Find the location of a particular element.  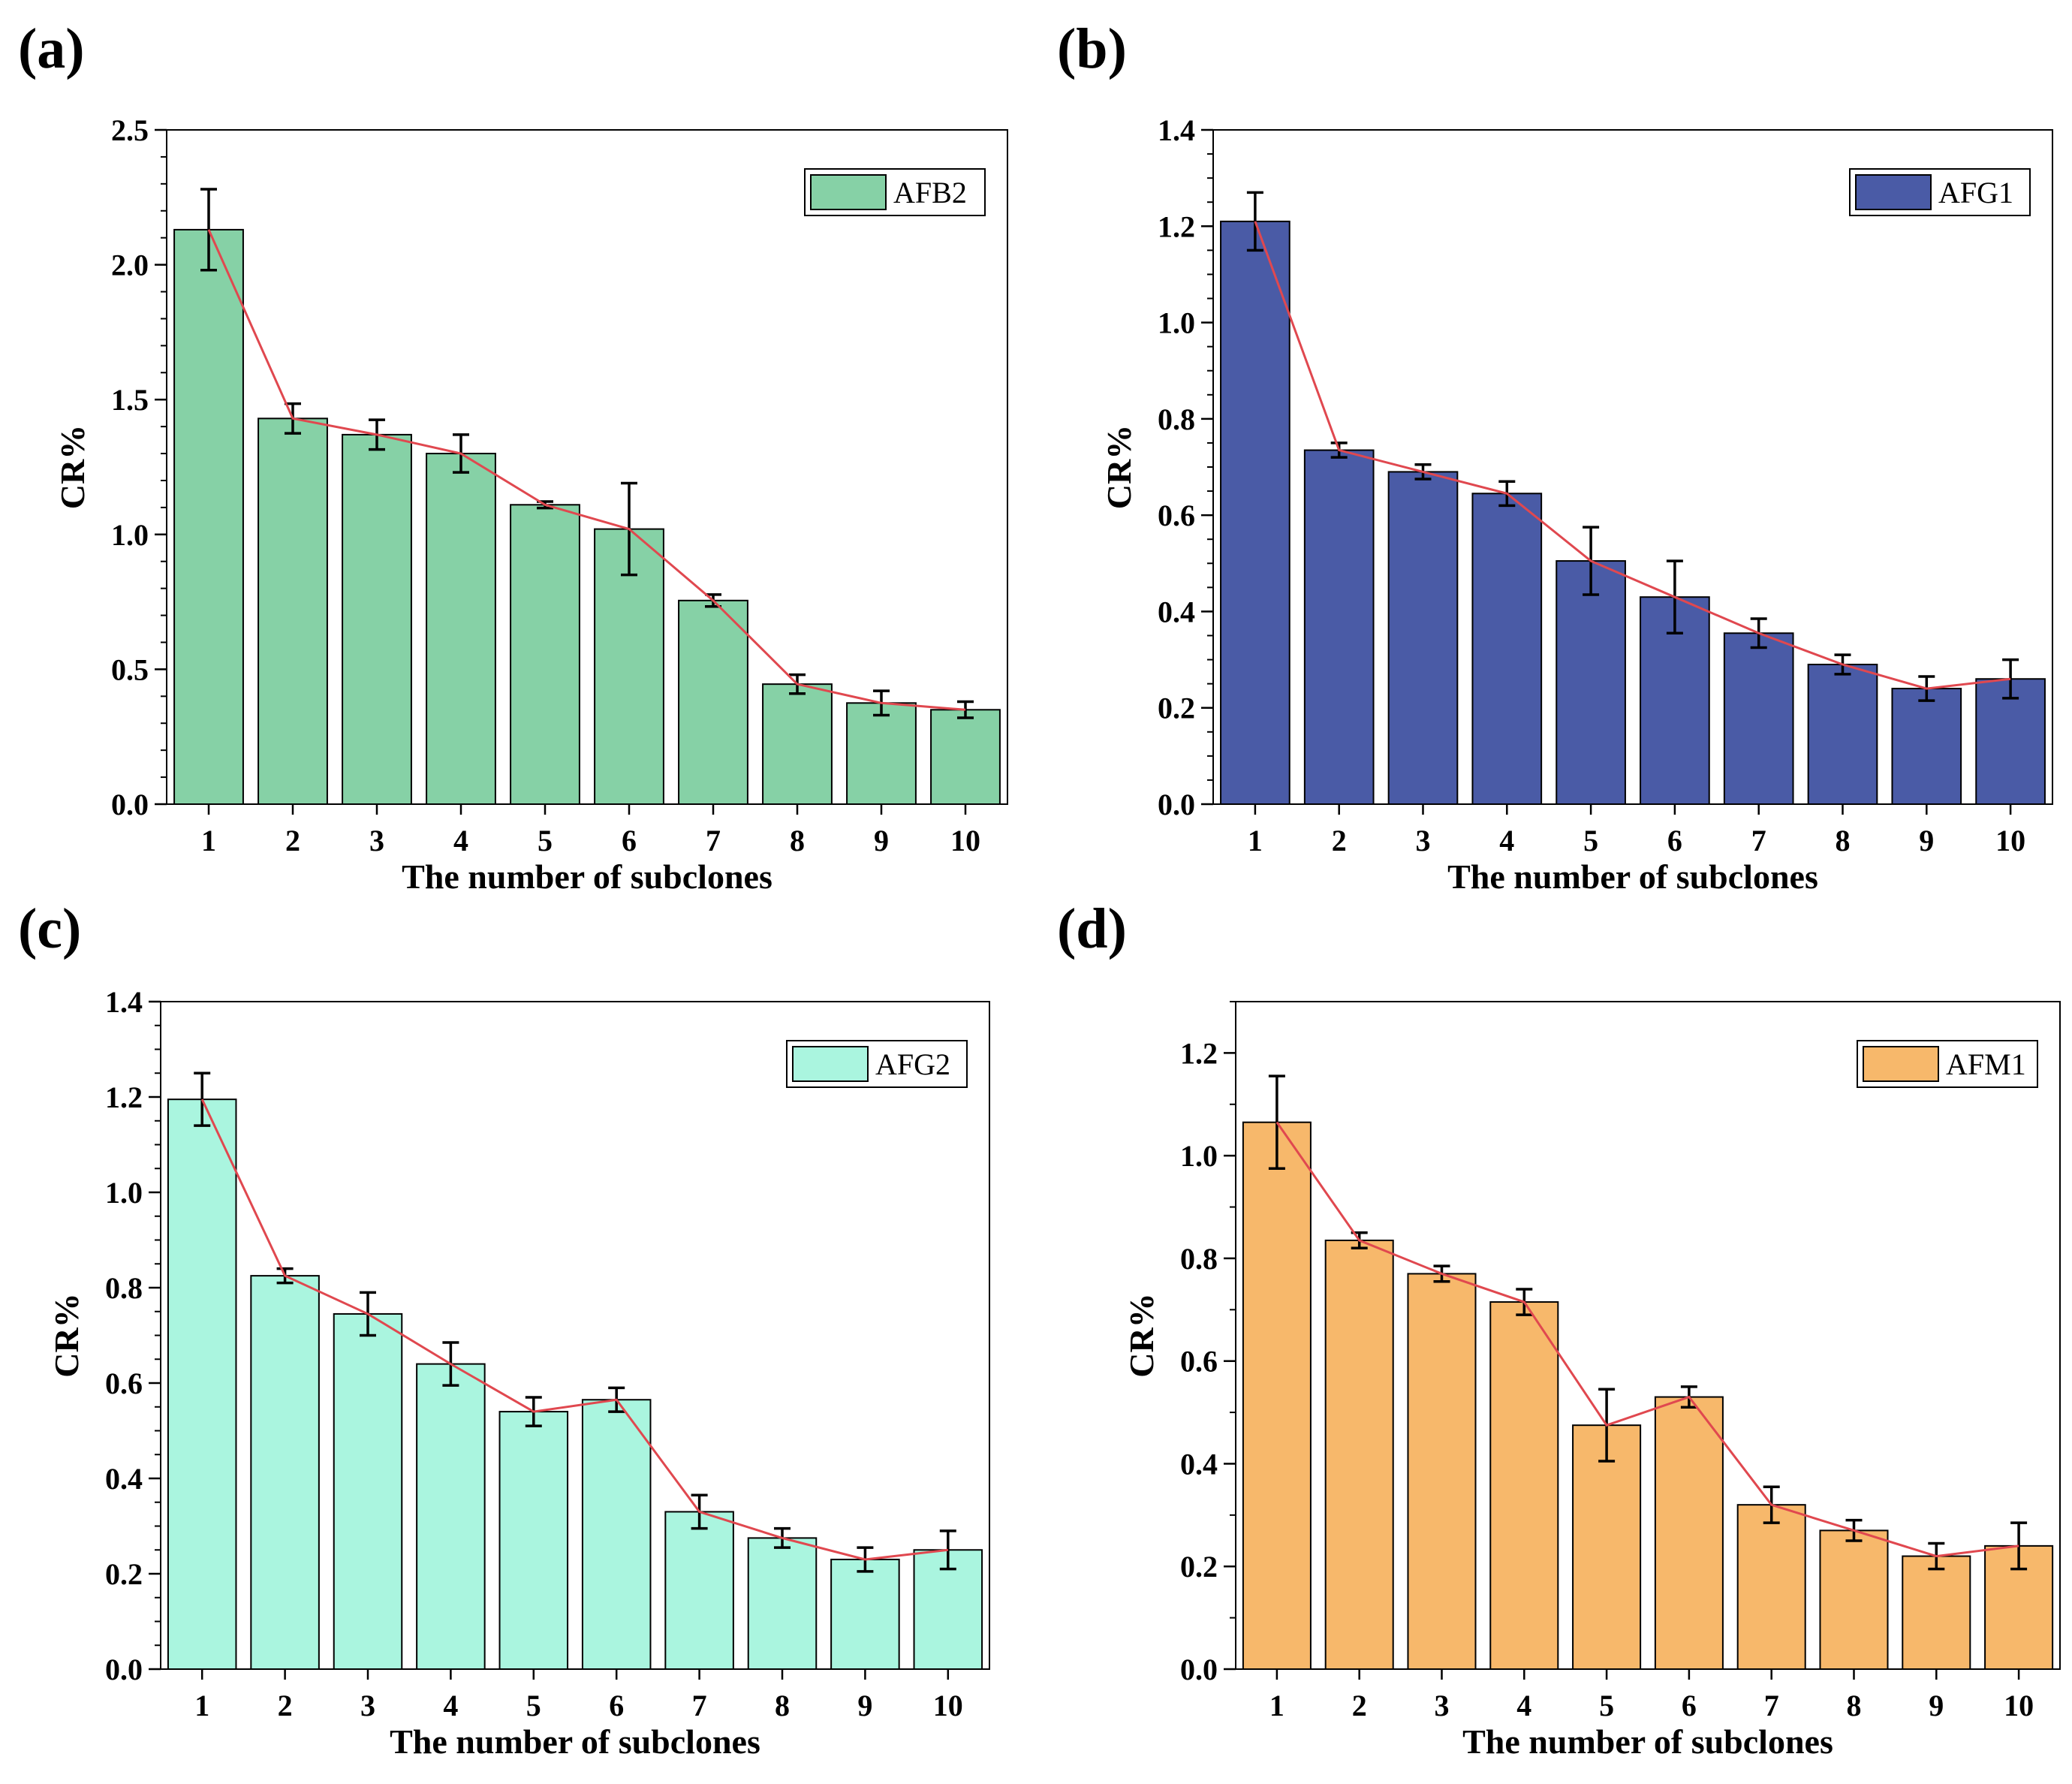

legend-label: AFB2 is located at coordinates (930, 193).